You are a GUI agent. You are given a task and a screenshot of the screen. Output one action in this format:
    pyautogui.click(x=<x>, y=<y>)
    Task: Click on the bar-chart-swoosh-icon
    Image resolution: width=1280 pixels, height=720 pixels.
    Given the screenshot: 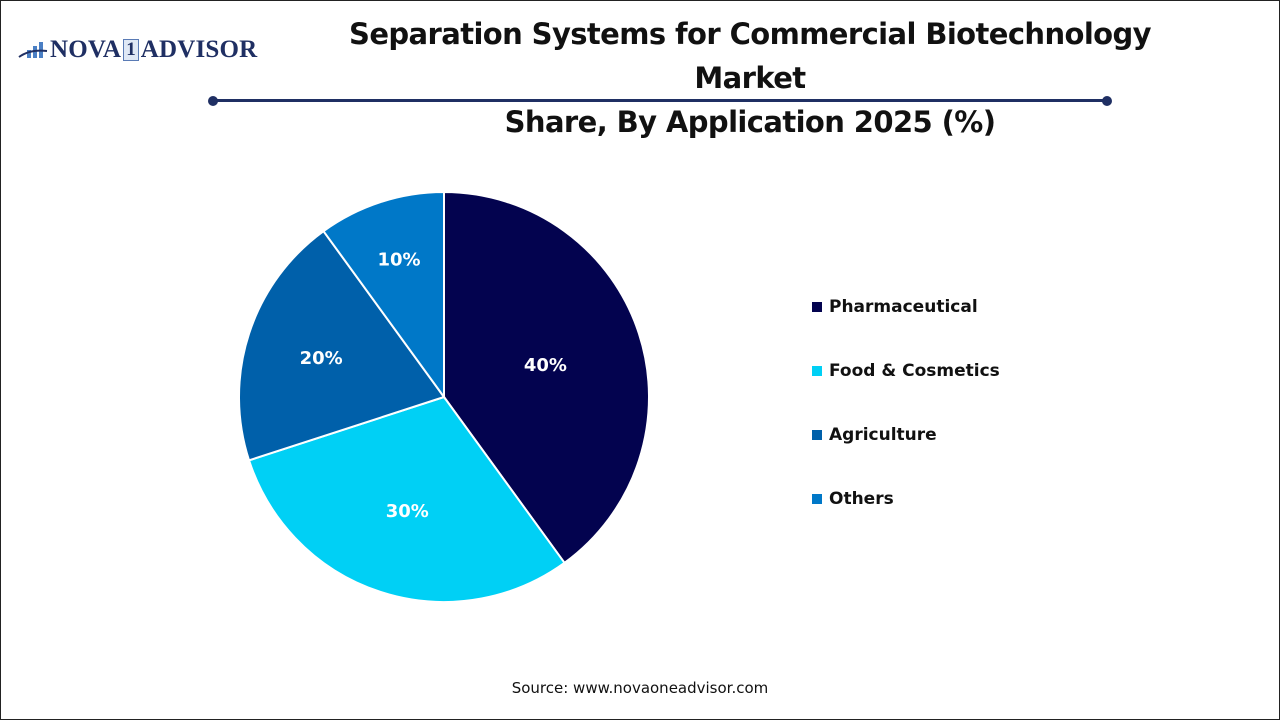 What is the action you would take?
    pyautogui.click(x=33, y=50)
    